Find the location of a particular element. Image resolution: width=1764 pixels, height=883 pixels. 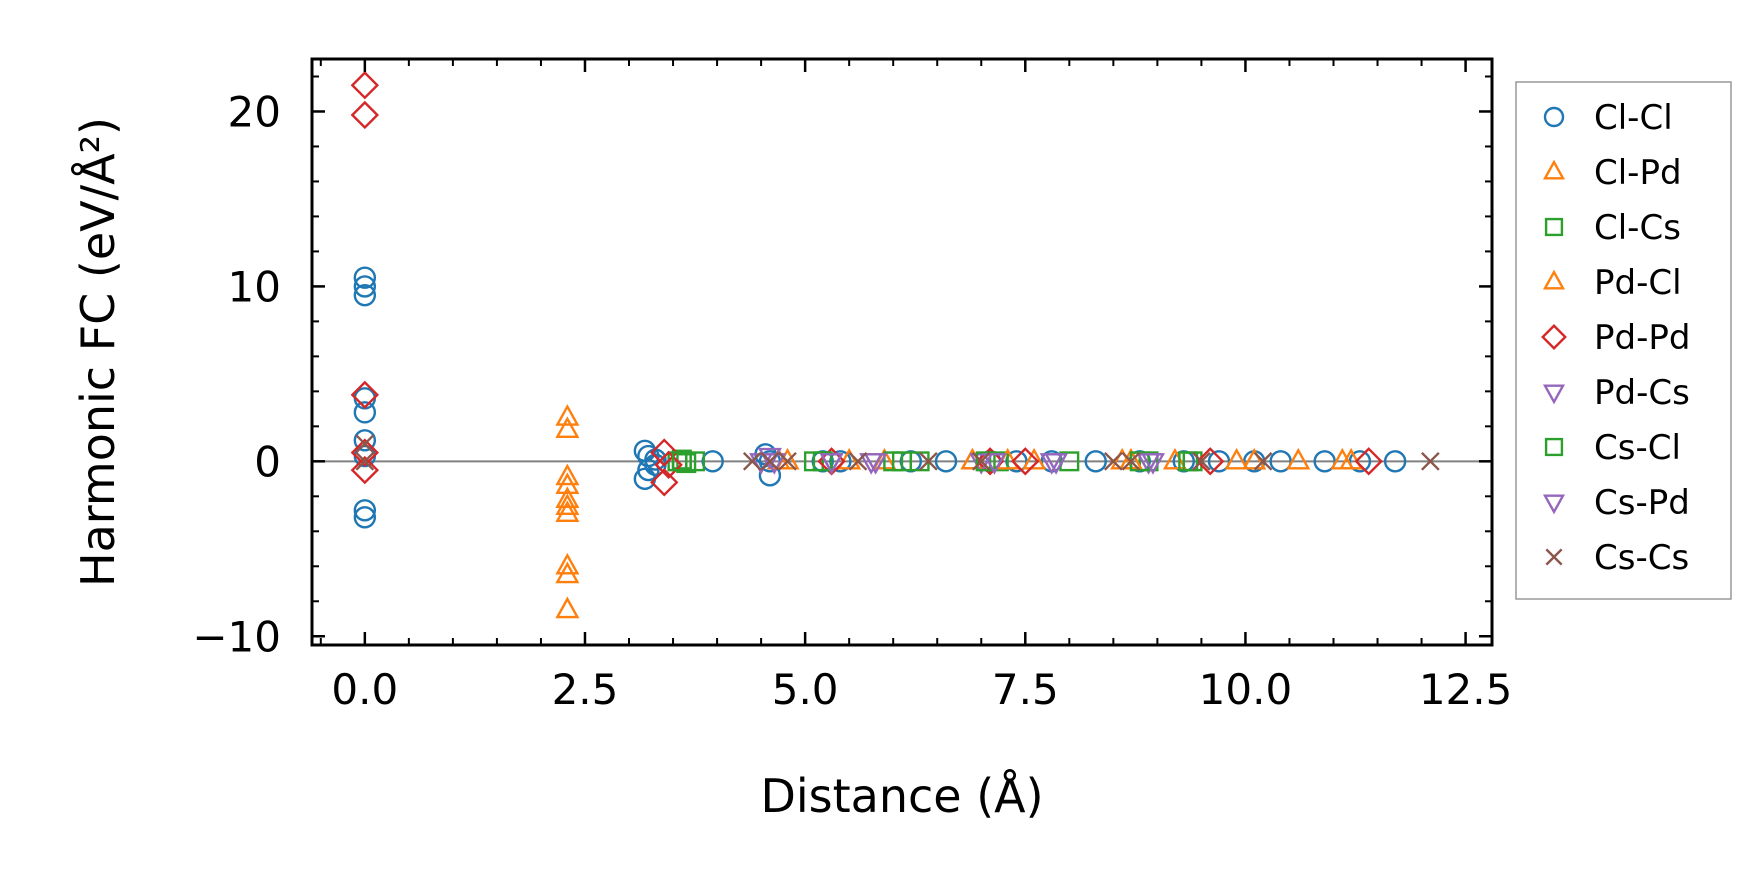

x-tick-label: 5.0 is located at coordinates (805, 689).